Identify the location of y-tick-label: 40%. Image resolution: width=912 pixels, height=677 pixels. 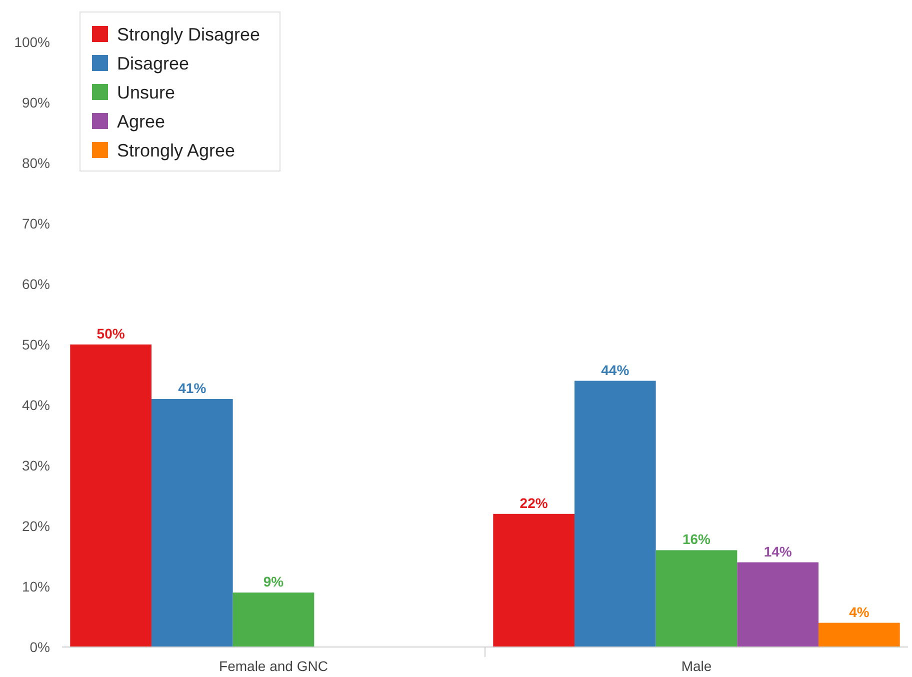
(36, 404).